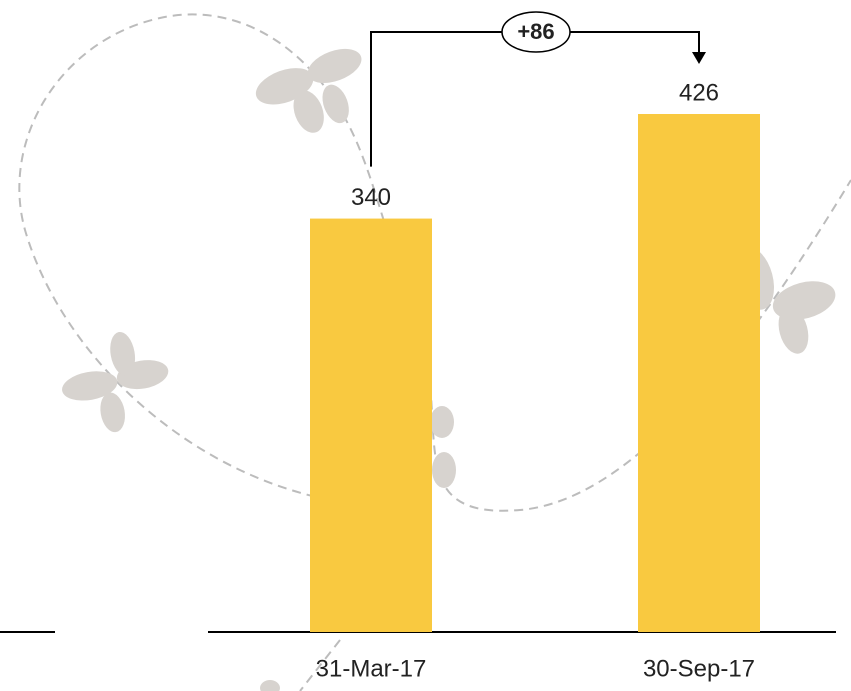 This screenshot has width=851, height=691. Describe the element at coordinates (699, 58) in the screenshot. I see `arrow-head` at that location.